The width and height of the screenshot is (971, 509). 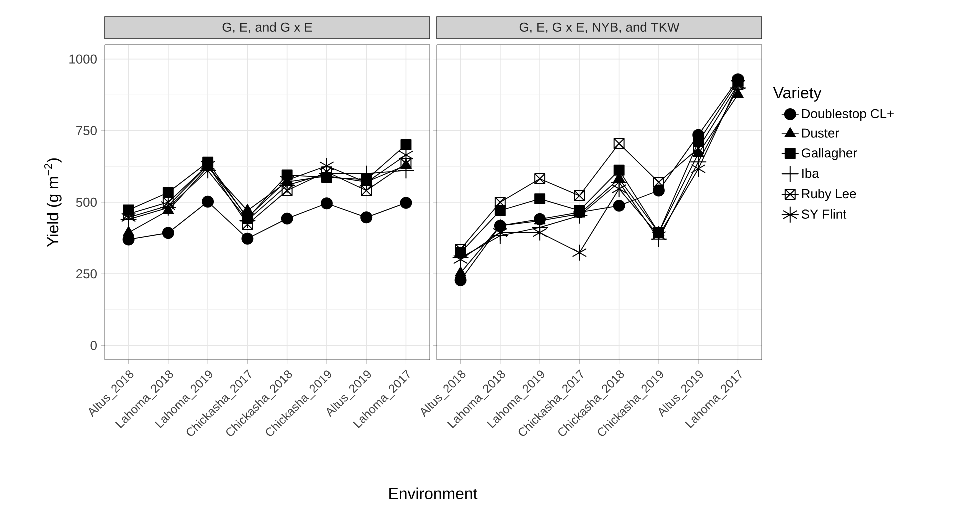 What do you see at coordinates (93, 345) in the screenshot?
I see `y-tick-label: 0` at bounding box center [93, 345].